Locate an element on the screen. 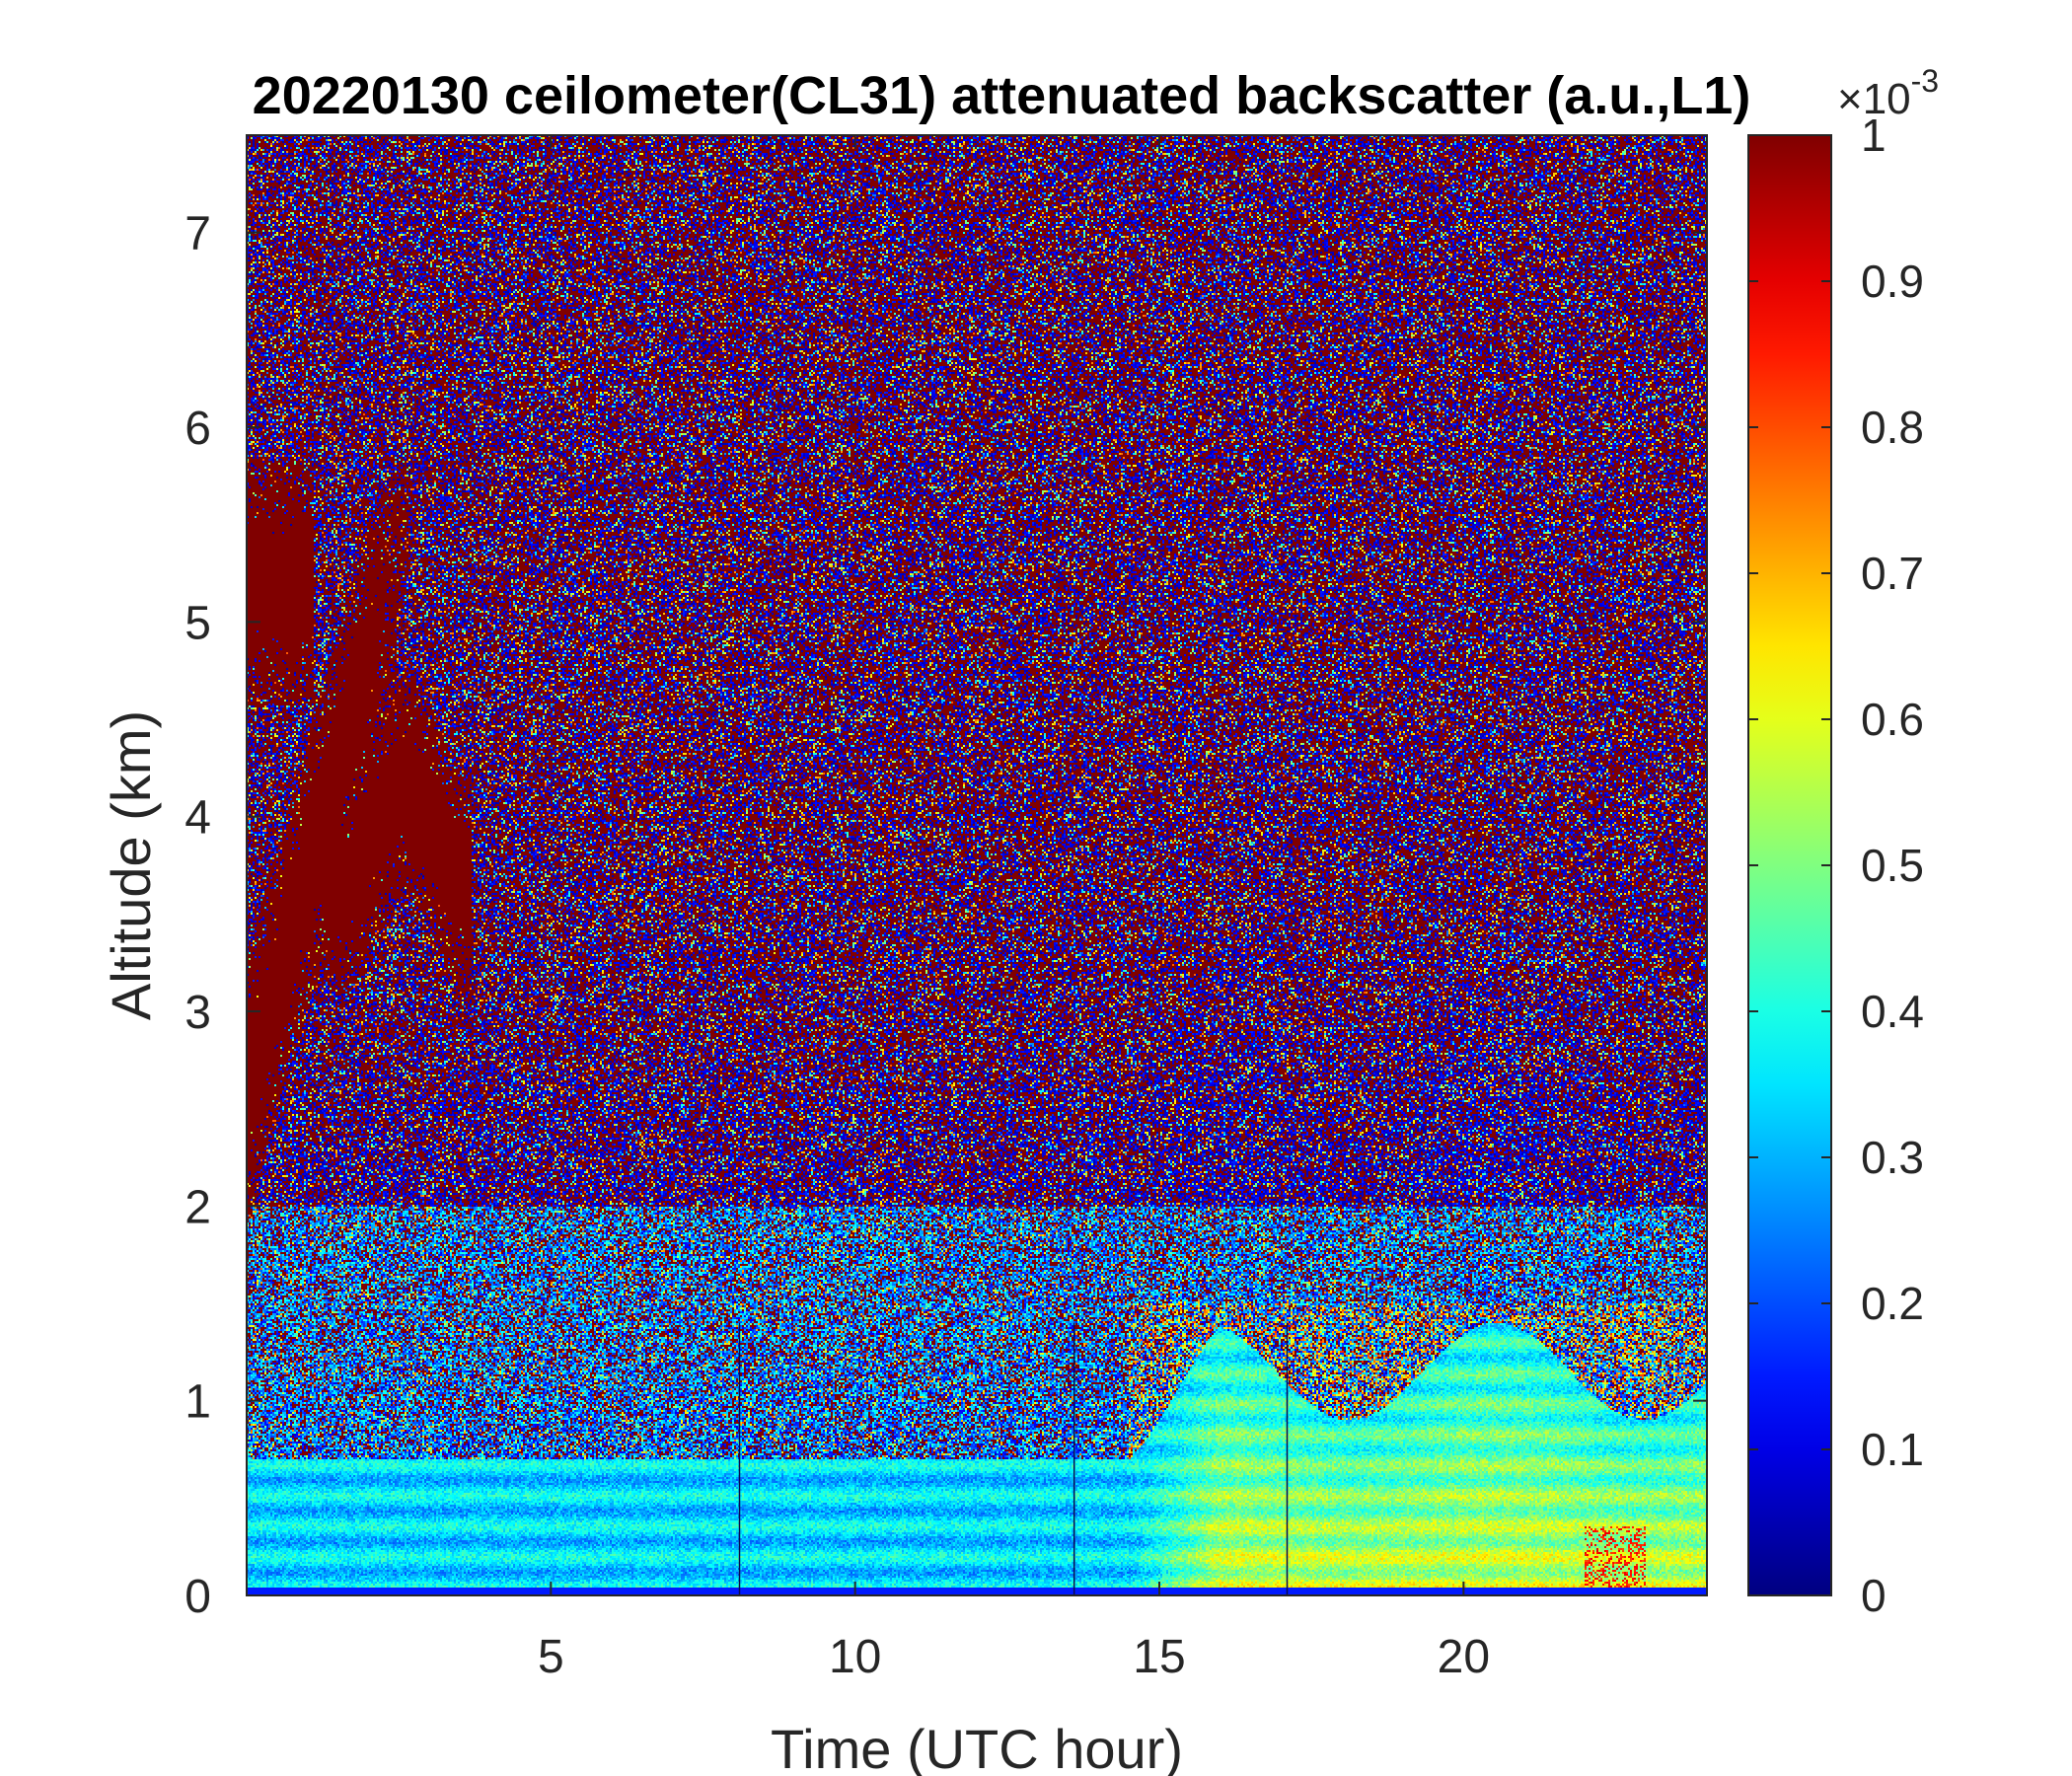 The image size is (2072, 1776). colorbar-exponent-base: ×10 is located at coordinates (1874, 99).